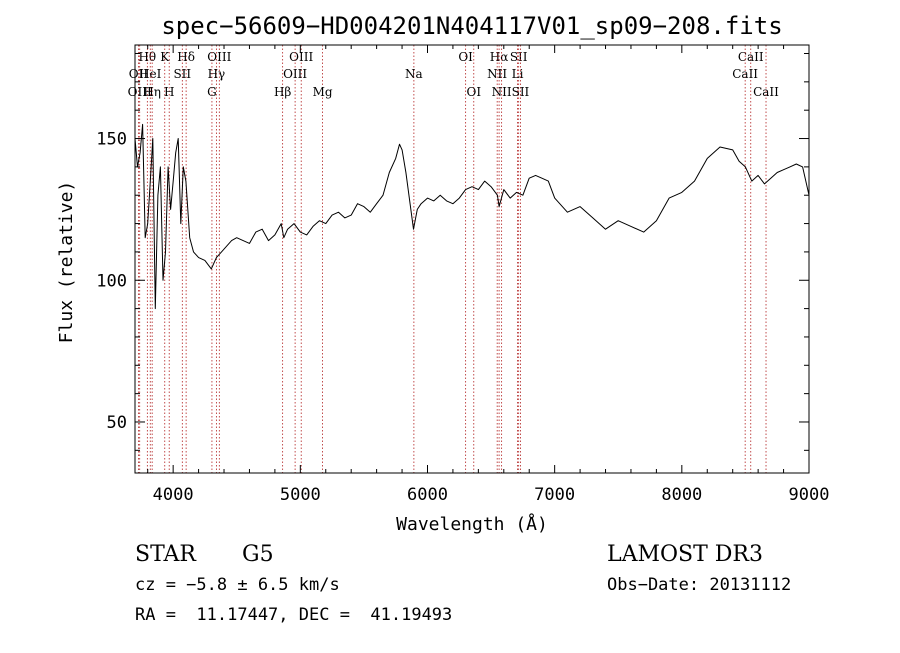 This screenshot has height=653, width=900. Describe the element at coordinates (282, 92) in the screenshot. I see `spectral-line-label: Hβ` at that location.